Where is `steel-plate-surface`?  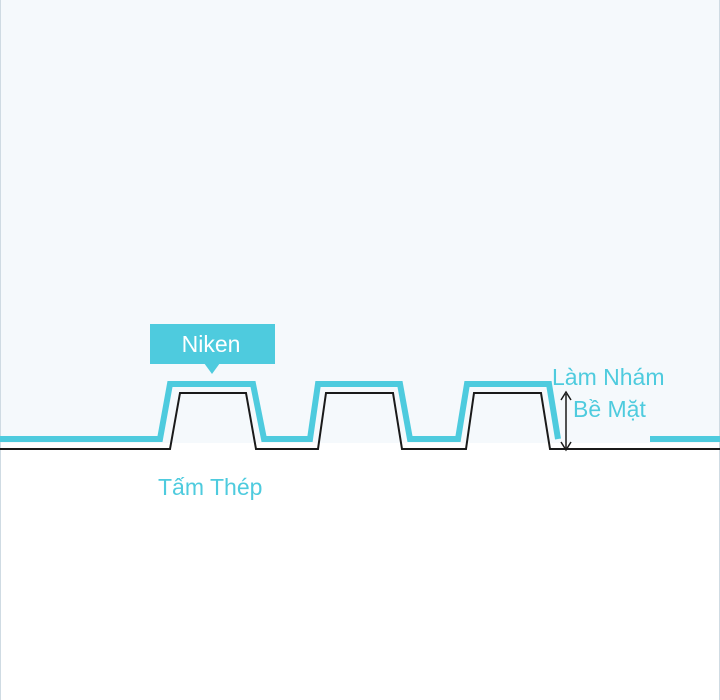
steel-plate-surface is located at coordinates (360, 421).